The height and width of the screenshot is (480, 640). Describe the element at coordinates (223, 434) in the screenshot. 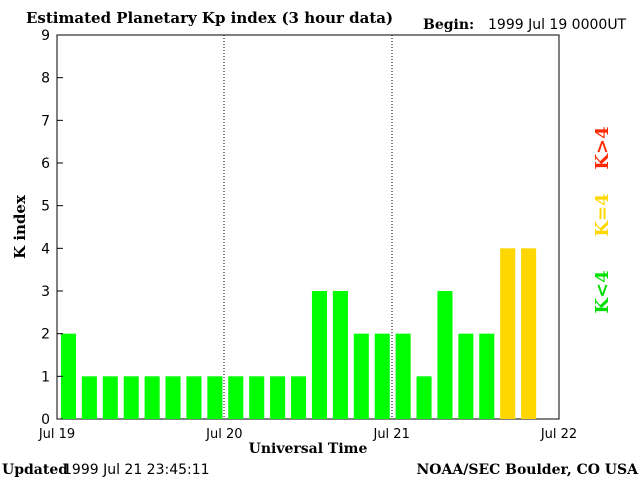

I see `x-tick-label-1: Jul 20` at that location.